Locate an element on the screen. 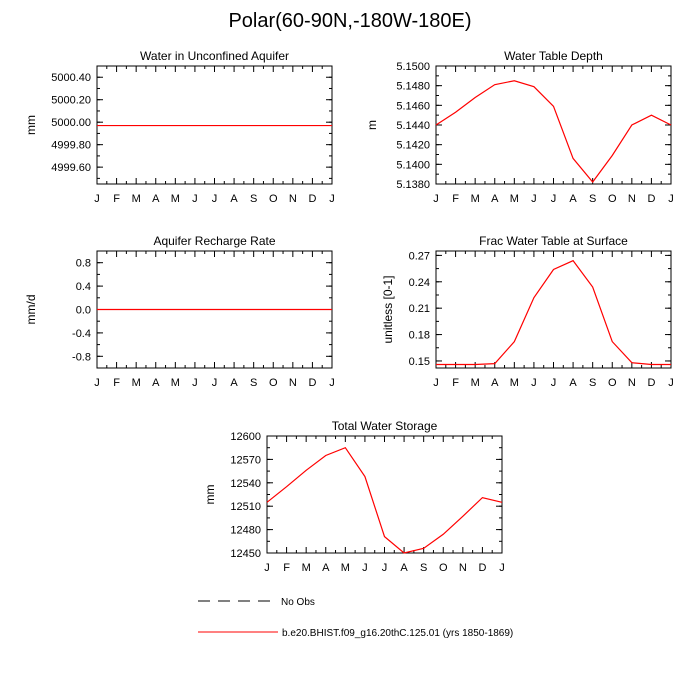  y-tick-label: 5.1460 is located at coordinates (413, 106).